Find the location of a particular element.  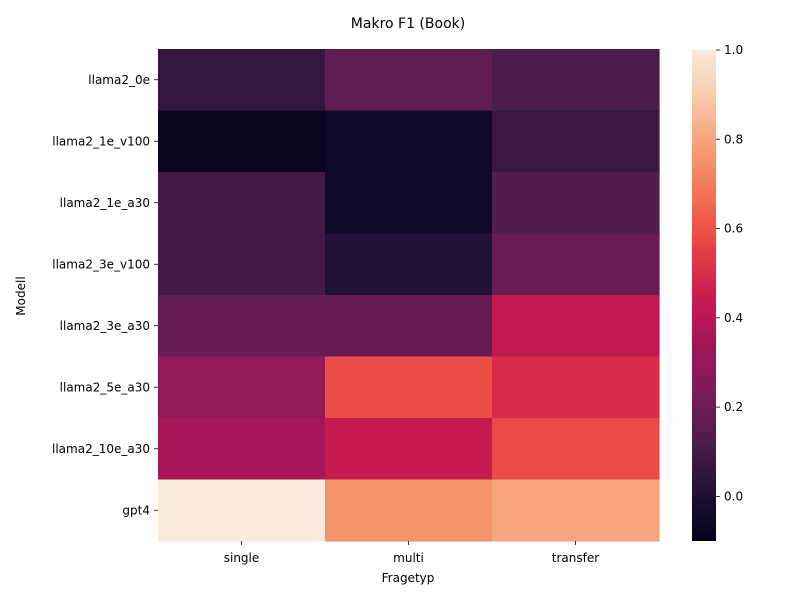

row-label: llama2_1e_a30 is located at coordinates (105, 203).